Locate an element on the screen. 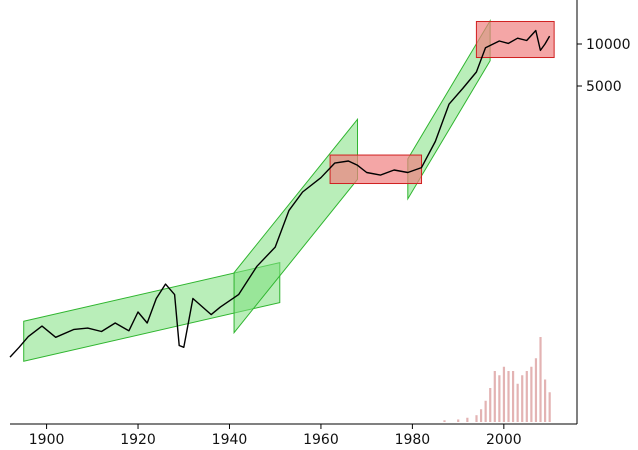 This screenshot has height=450, width=638. y-tick-label: 5000 is located at coordinates (604, 87).